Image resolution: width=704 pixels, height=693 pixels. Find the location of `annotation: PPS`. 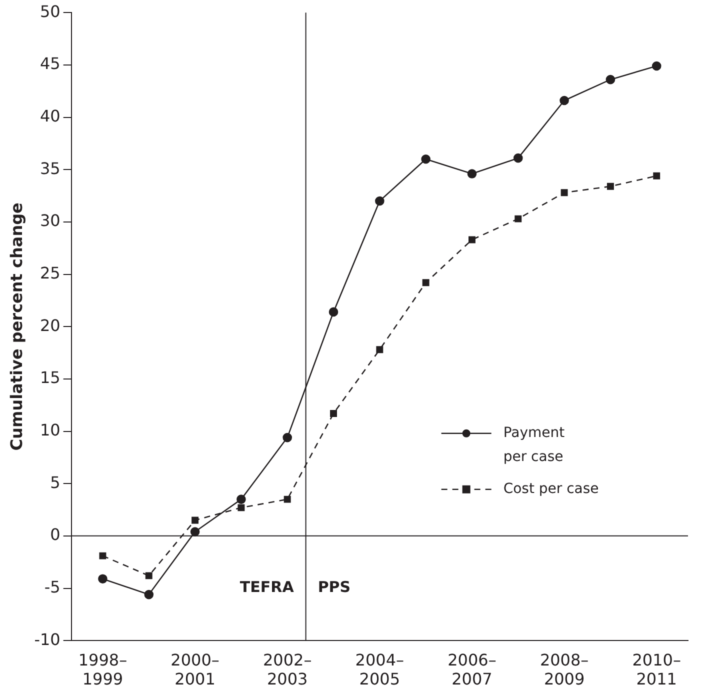

annotation: PPS is located at coordinates (334, 587).